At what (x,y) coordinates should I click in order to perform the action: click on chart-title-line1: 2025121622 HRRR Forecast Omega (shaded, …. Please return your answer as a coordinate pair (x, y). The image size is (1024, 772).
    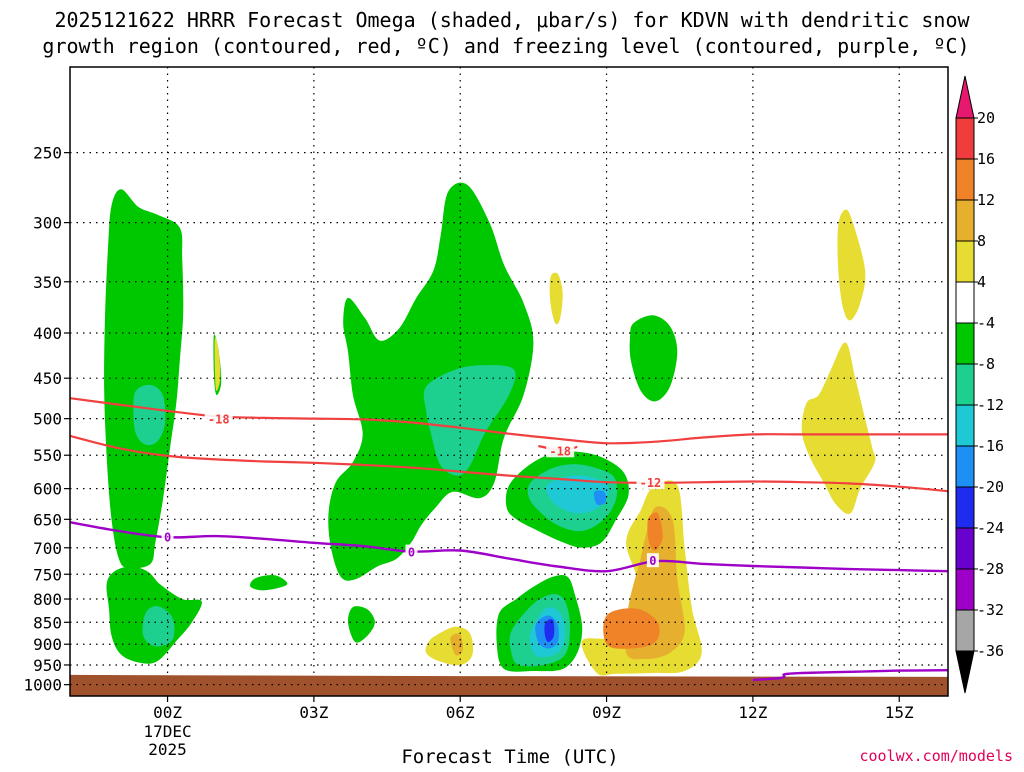
    Looking at the image, I should click on (512, 20).